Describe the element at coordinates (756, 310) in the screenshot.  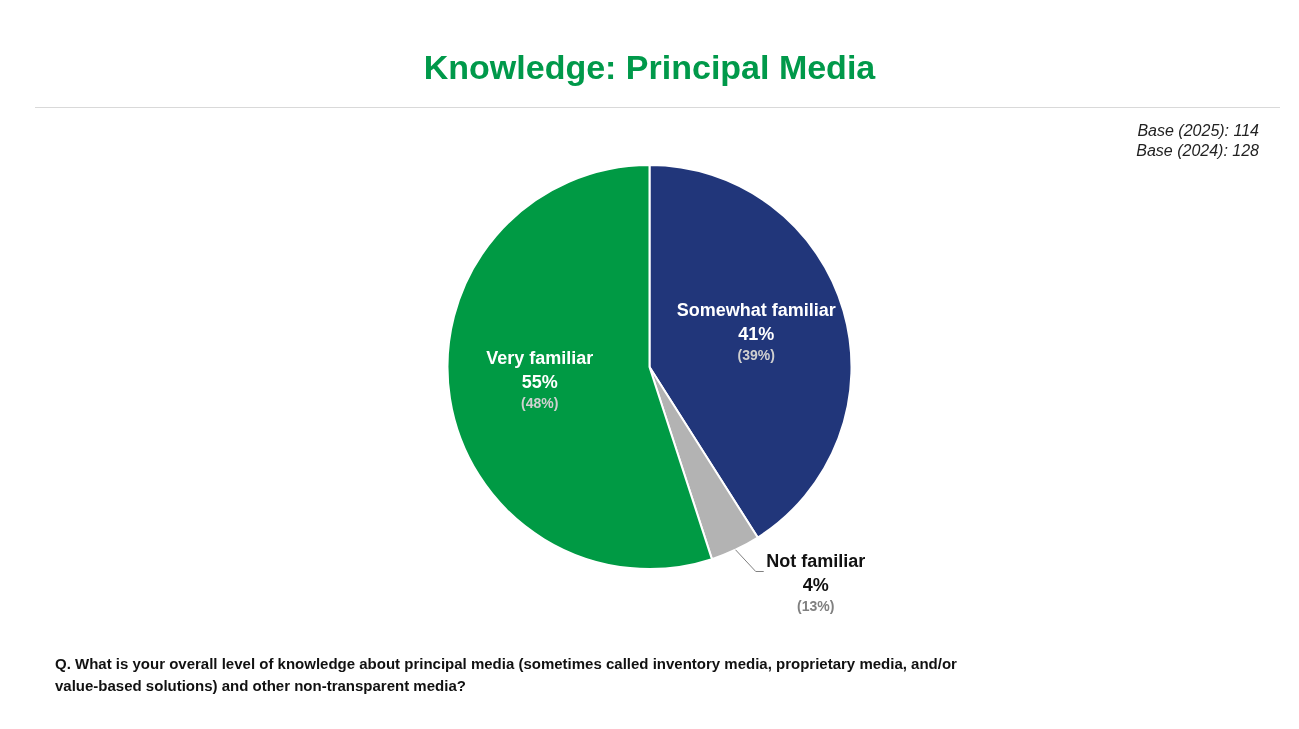
I see `slice-label: Somewhat familiar` at that location.